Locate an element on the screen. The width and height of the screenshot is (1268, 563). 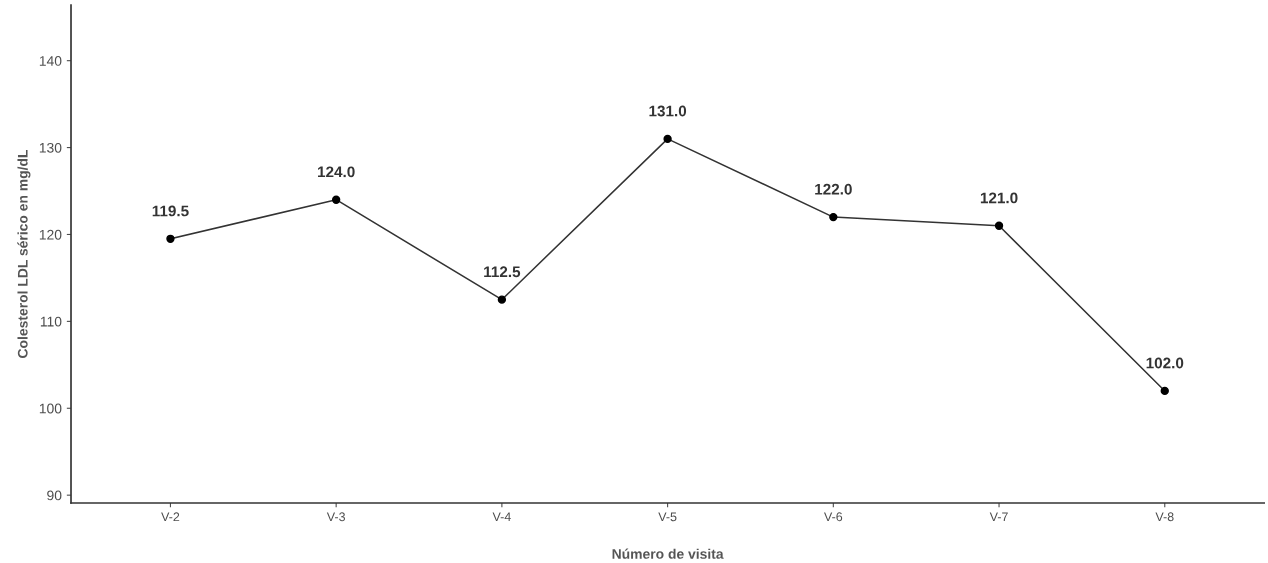
x-tick-label: V-7 is located at coordinates (998, 517).